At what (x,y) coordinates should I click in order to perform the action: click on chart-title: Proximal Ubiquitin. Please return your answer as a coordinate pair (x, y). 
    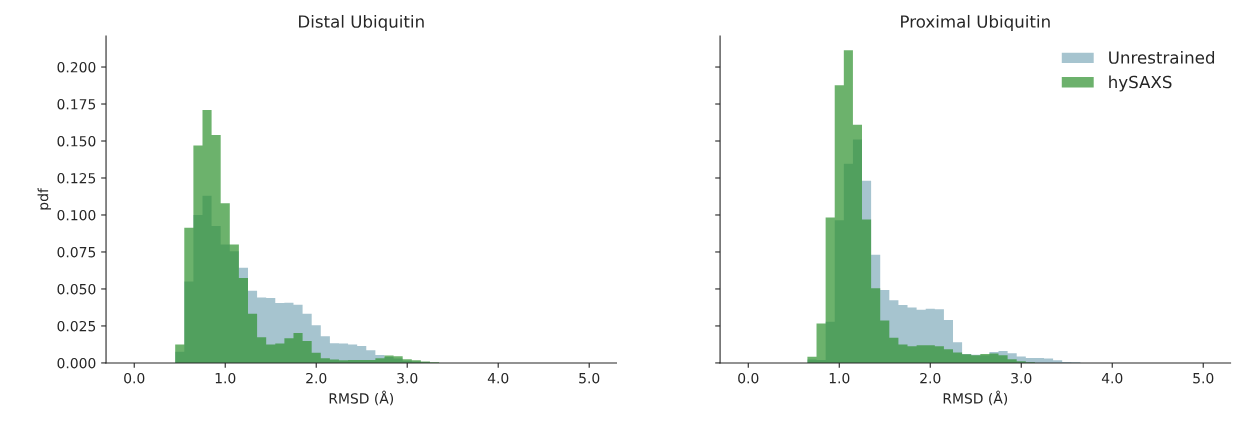
    Looking at the image, I should click on (975, 23).